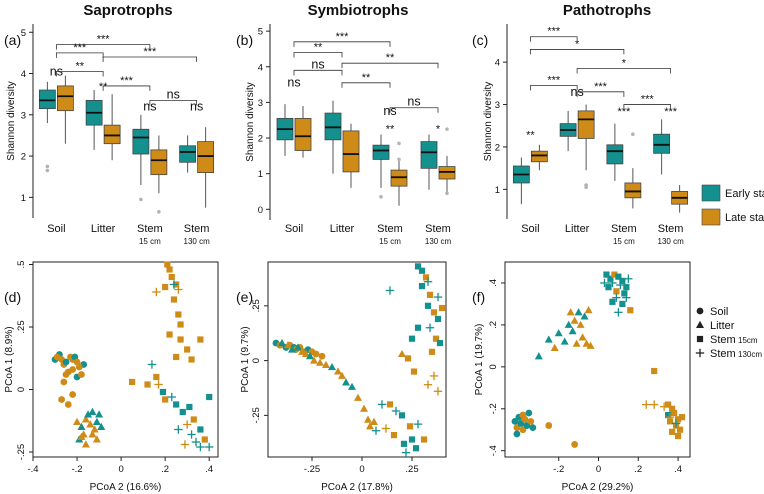  What do you see at coordinates (493, 366) in the screenshot?
I see `y-tick-label: 0` at bounding box center [493, 366].